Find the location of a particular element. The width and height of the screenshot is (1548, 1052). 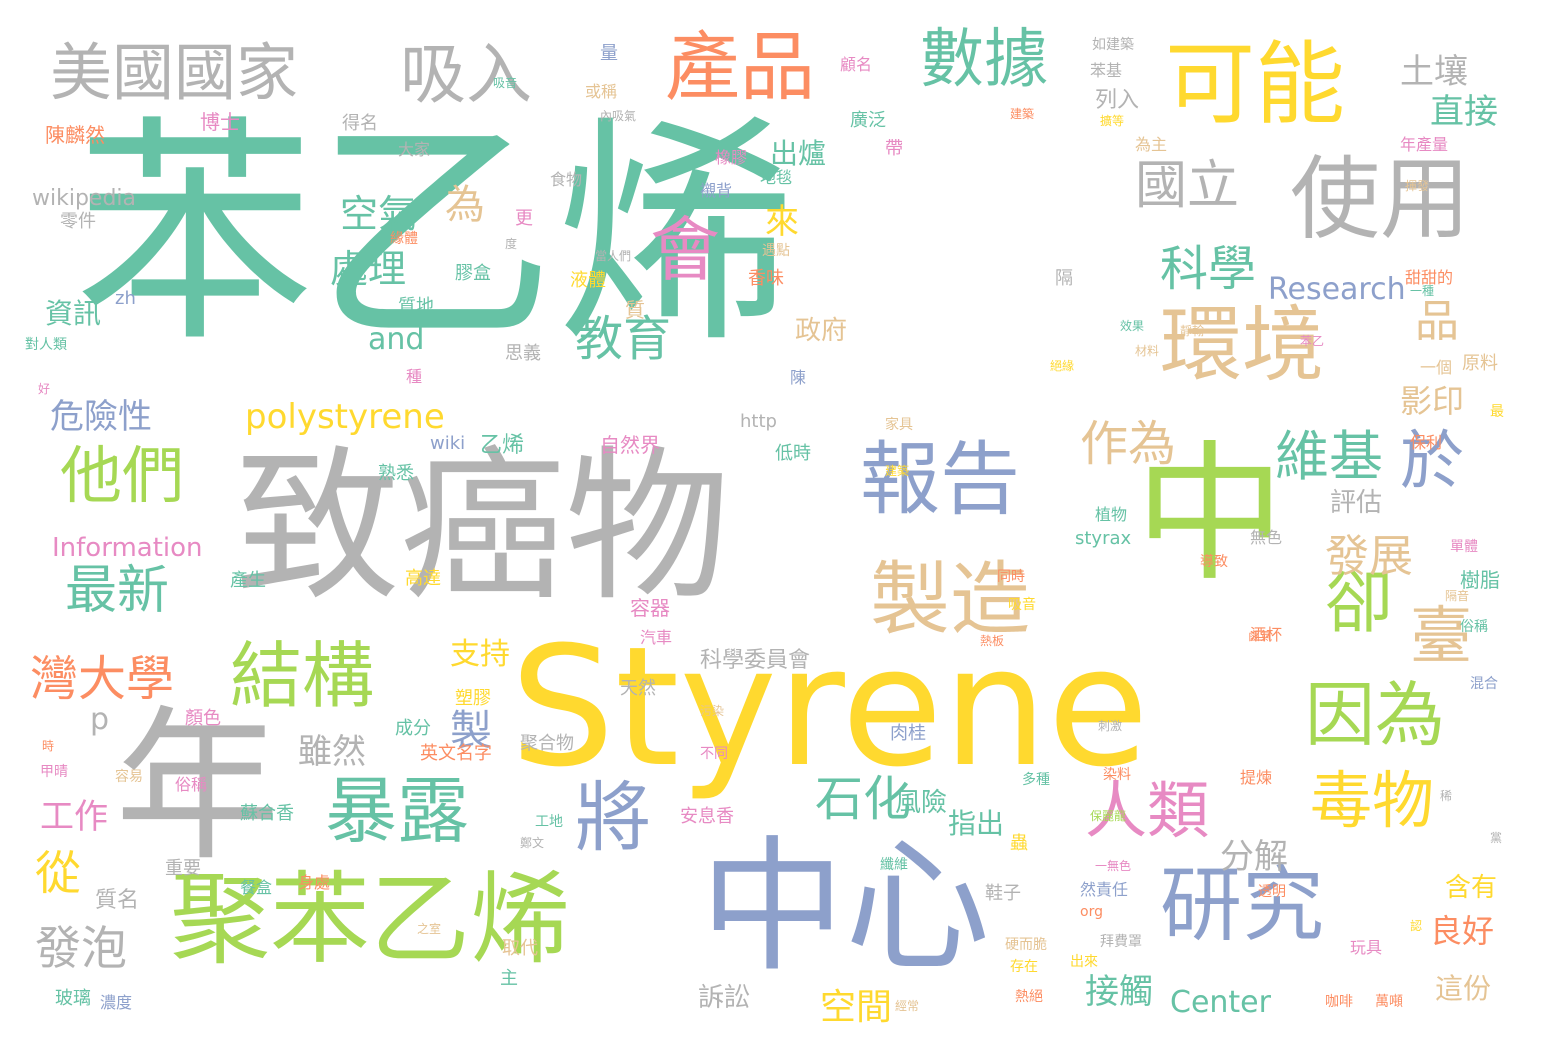

word-cjk-17: 國立 is located at coordinates (1187, 186).